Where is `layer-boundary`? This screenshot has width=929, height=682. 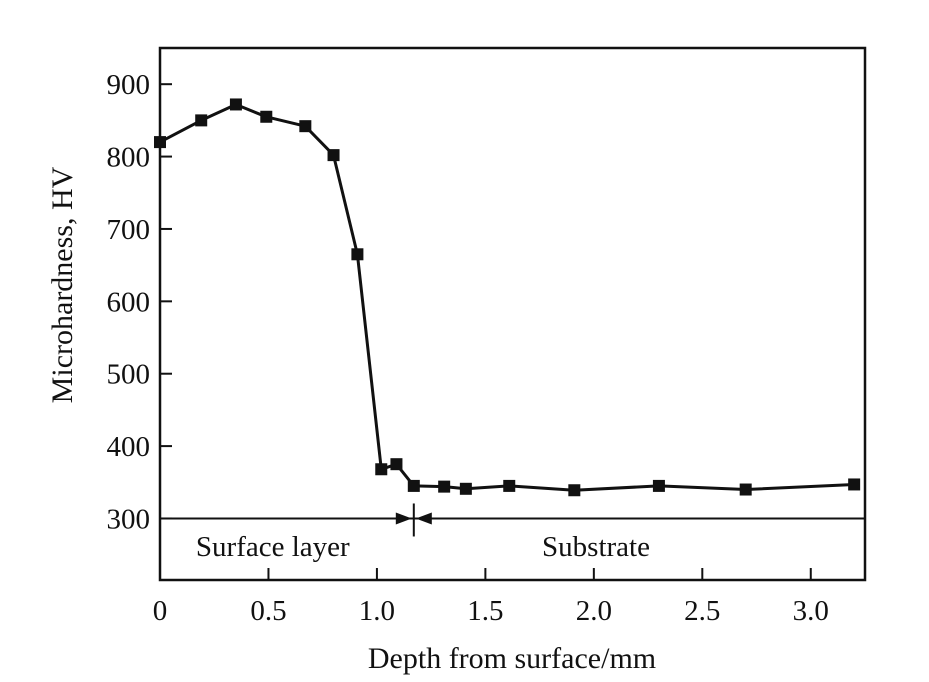
layer-boundary is located at coordinates (512, 520).